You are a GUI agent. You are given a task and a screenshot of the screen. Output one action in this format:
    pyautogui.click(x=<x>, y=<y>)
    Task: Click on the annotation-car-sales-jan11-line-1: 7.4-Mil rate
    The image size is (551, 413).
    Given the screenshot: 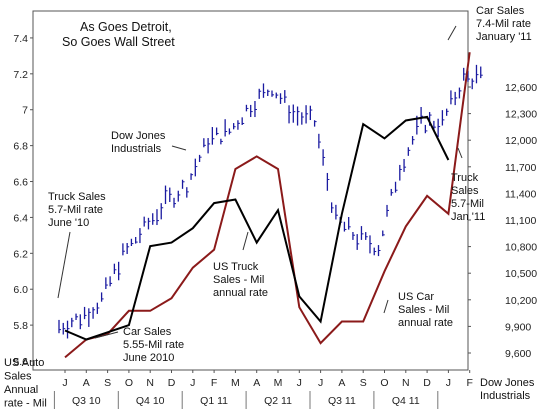 What is the action you would take?
    pyautogui.click(x=503, y=24)
    